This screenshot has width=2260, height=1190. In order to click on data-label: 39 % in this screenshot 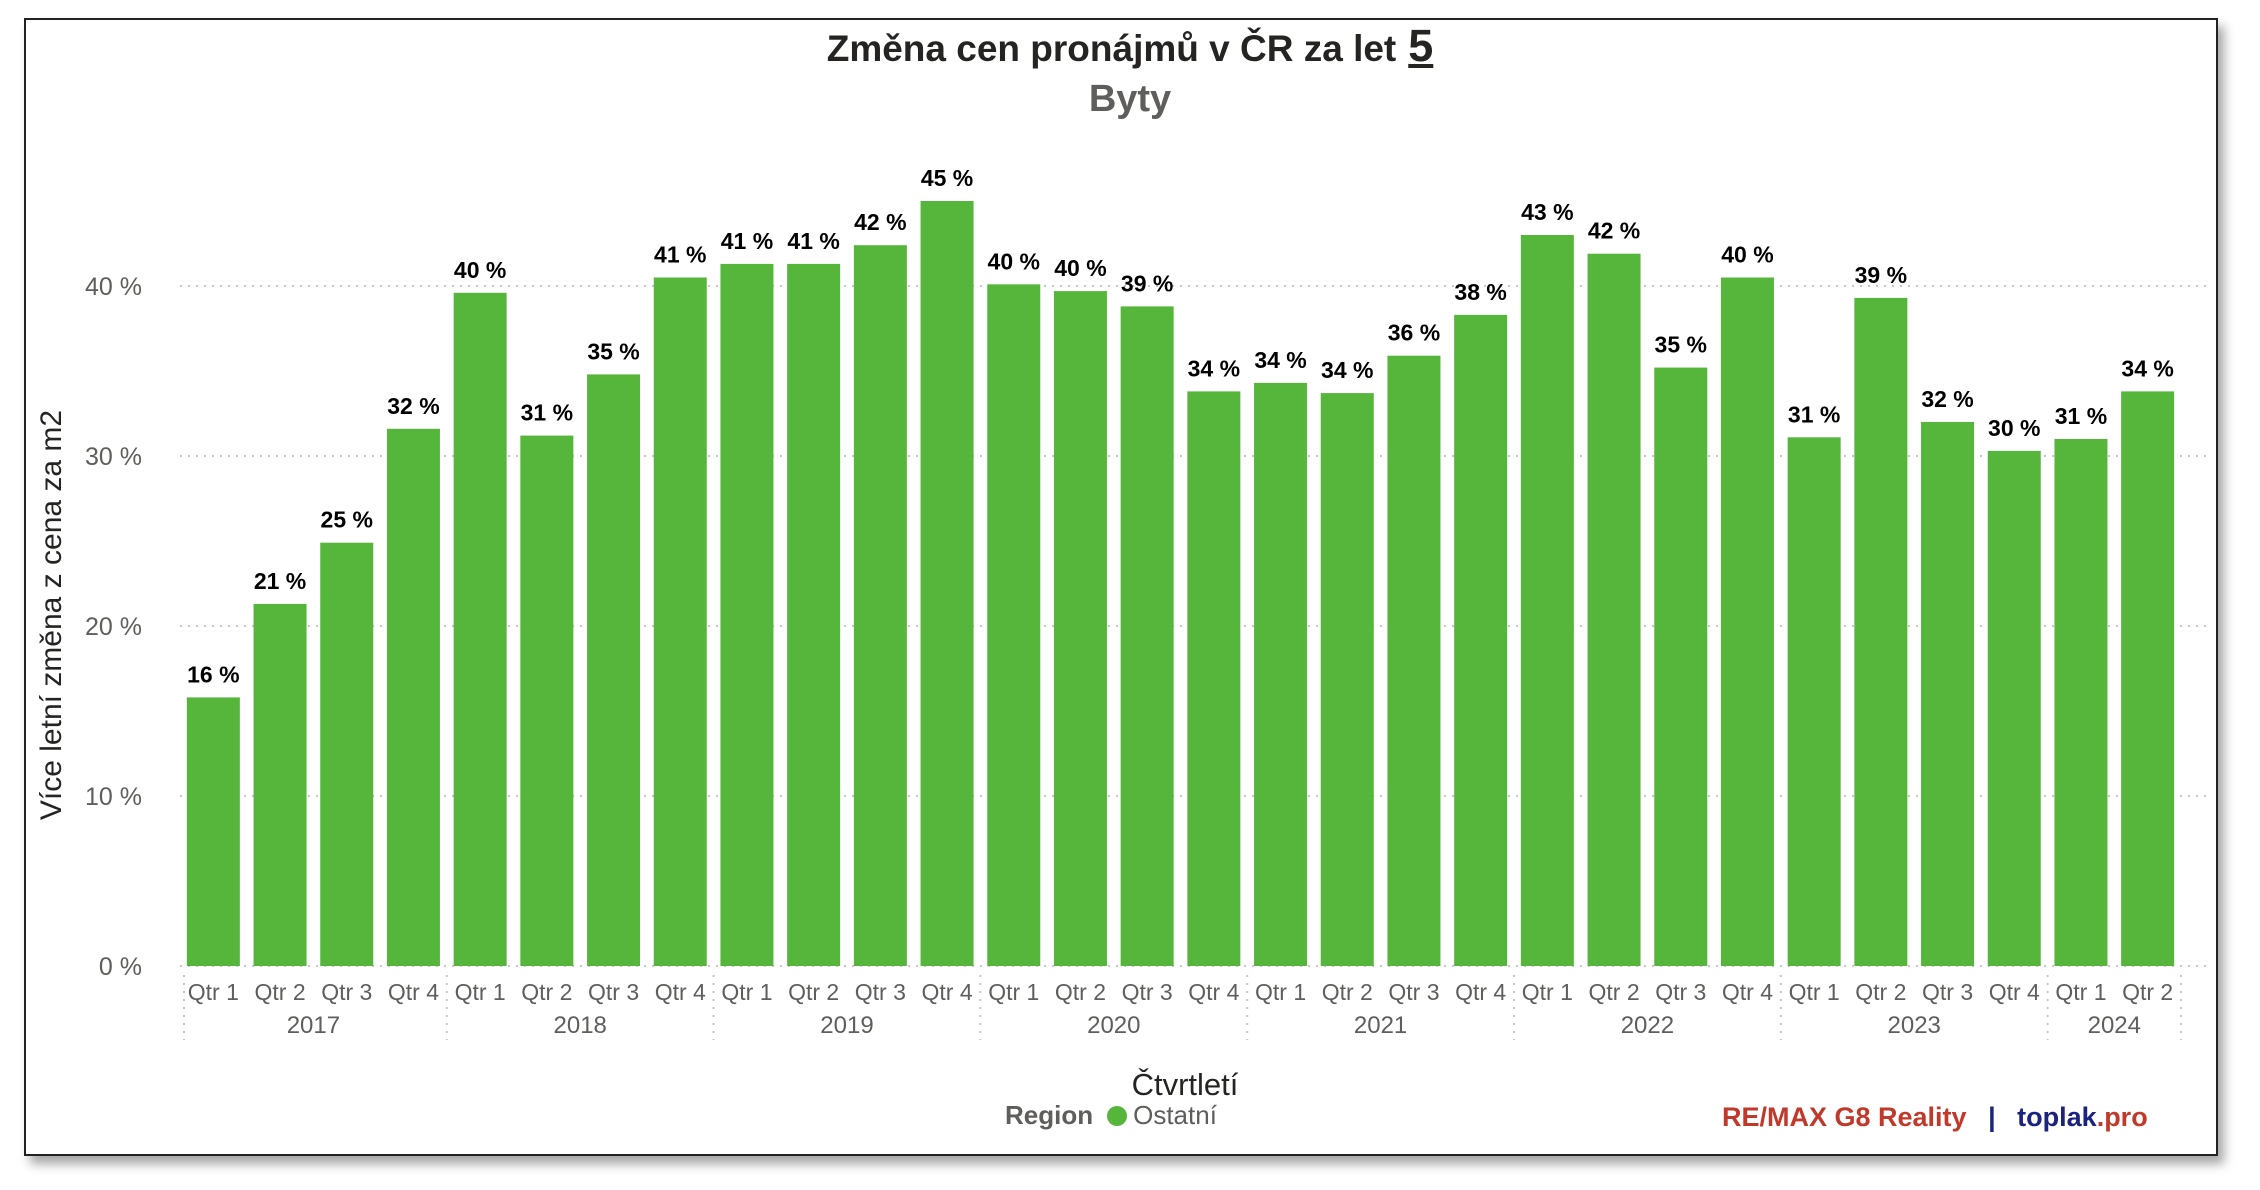, I will do `click(1147, 283)`.